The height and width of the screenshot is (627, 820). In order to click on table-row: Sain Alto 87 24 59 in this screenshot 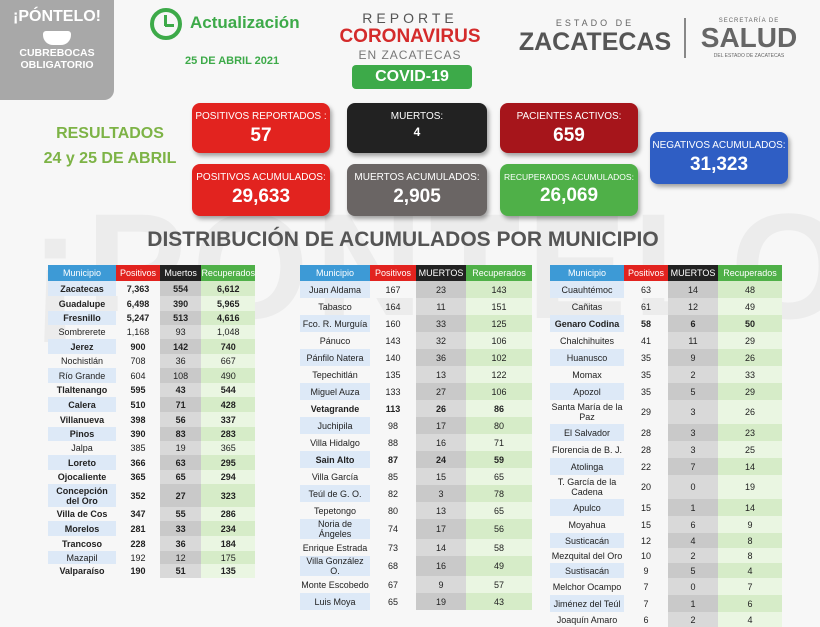, I will do `click(416, 459)`.